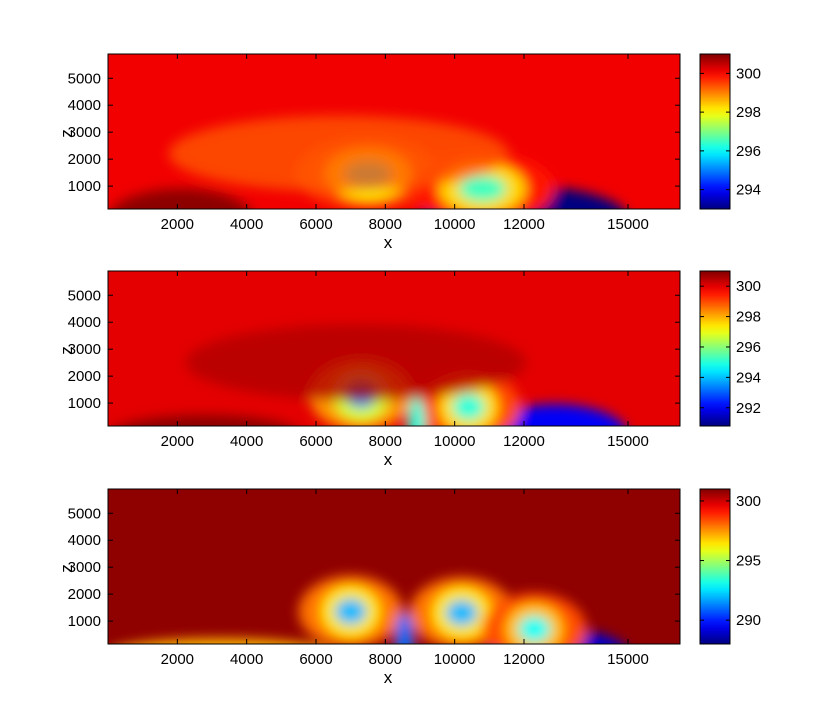 The image size is (830, 727). What do you see at coordinates (748, 561) in the screenshot?
I see `colorbar-tick-label: 295` at bounding box center [748, 561].